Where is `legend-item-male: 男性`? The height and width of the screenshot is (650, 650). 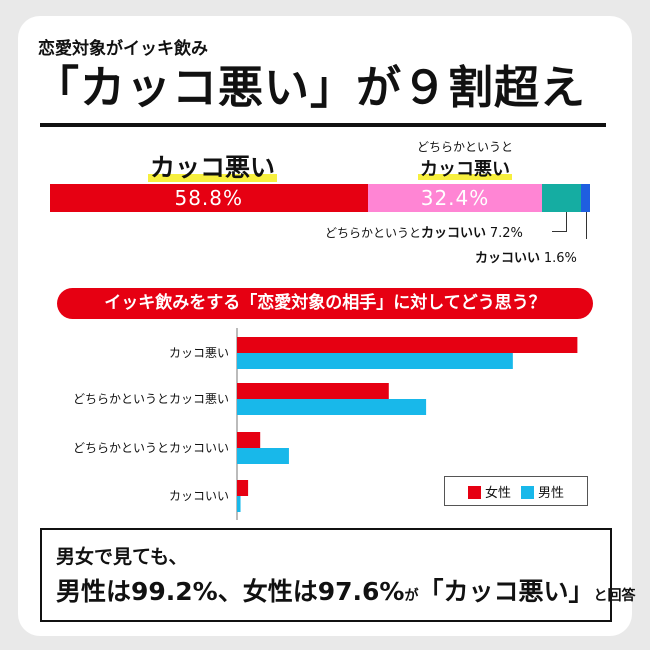 legend-item-male: 男性 is located at coordinates (542, 491).